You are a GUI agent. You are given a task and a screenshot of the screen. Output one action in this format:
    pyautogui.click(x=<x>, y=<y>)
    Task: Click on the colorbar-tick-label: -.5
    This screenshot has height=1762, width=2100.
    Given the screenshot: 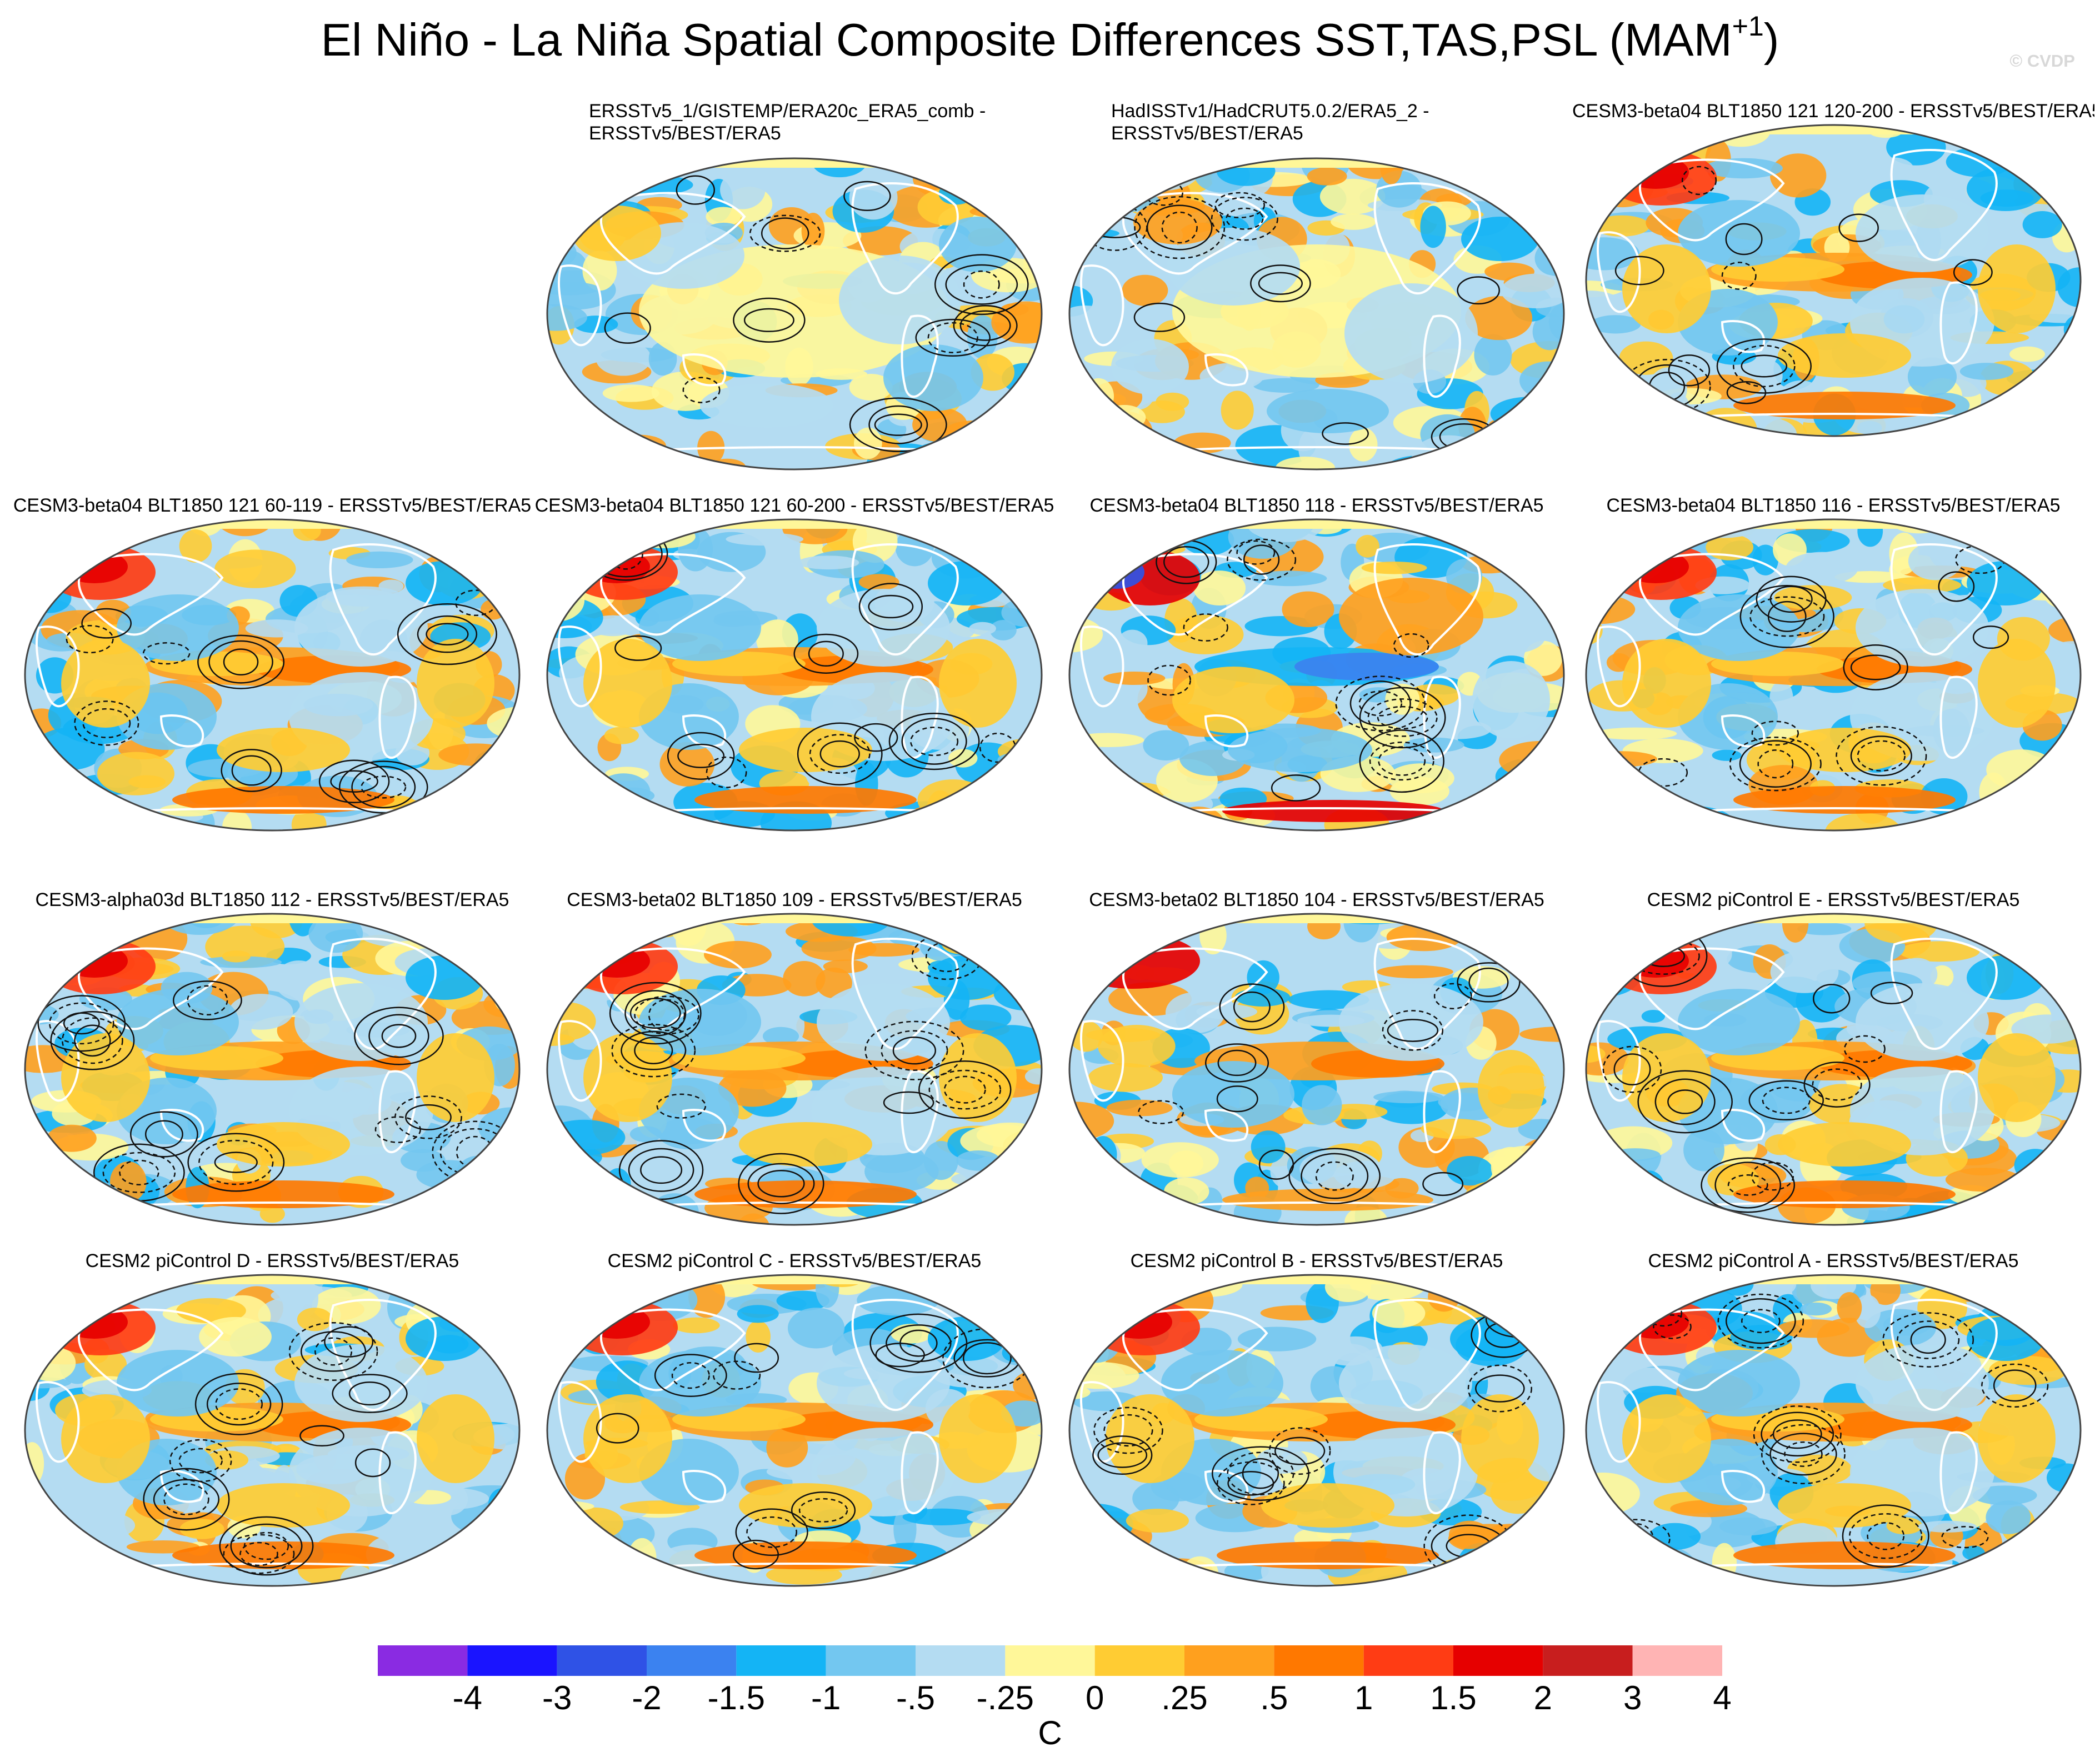 What is the action you would take?
    pyautogui.click(x=916, y=1698)
    